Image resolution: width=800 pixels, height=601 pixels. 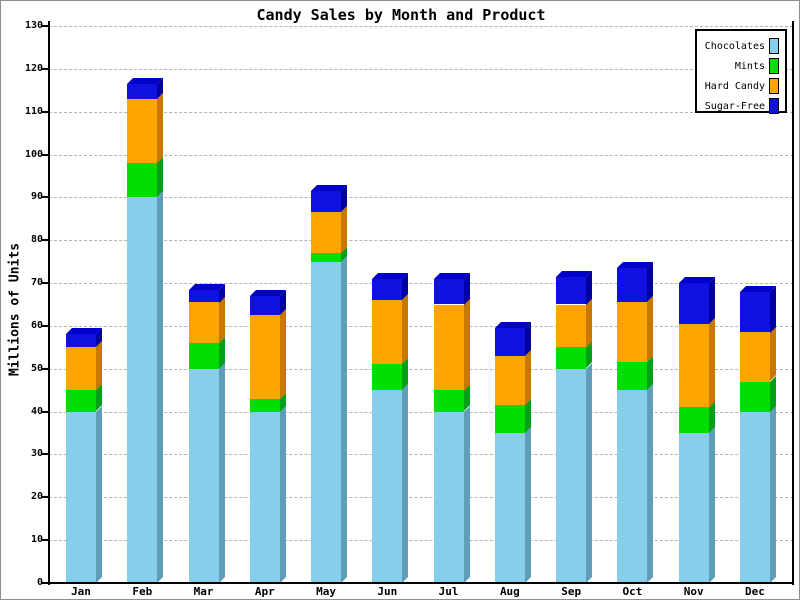 I want to click on x-tick-label: Jan, so click(x=81, y=591).